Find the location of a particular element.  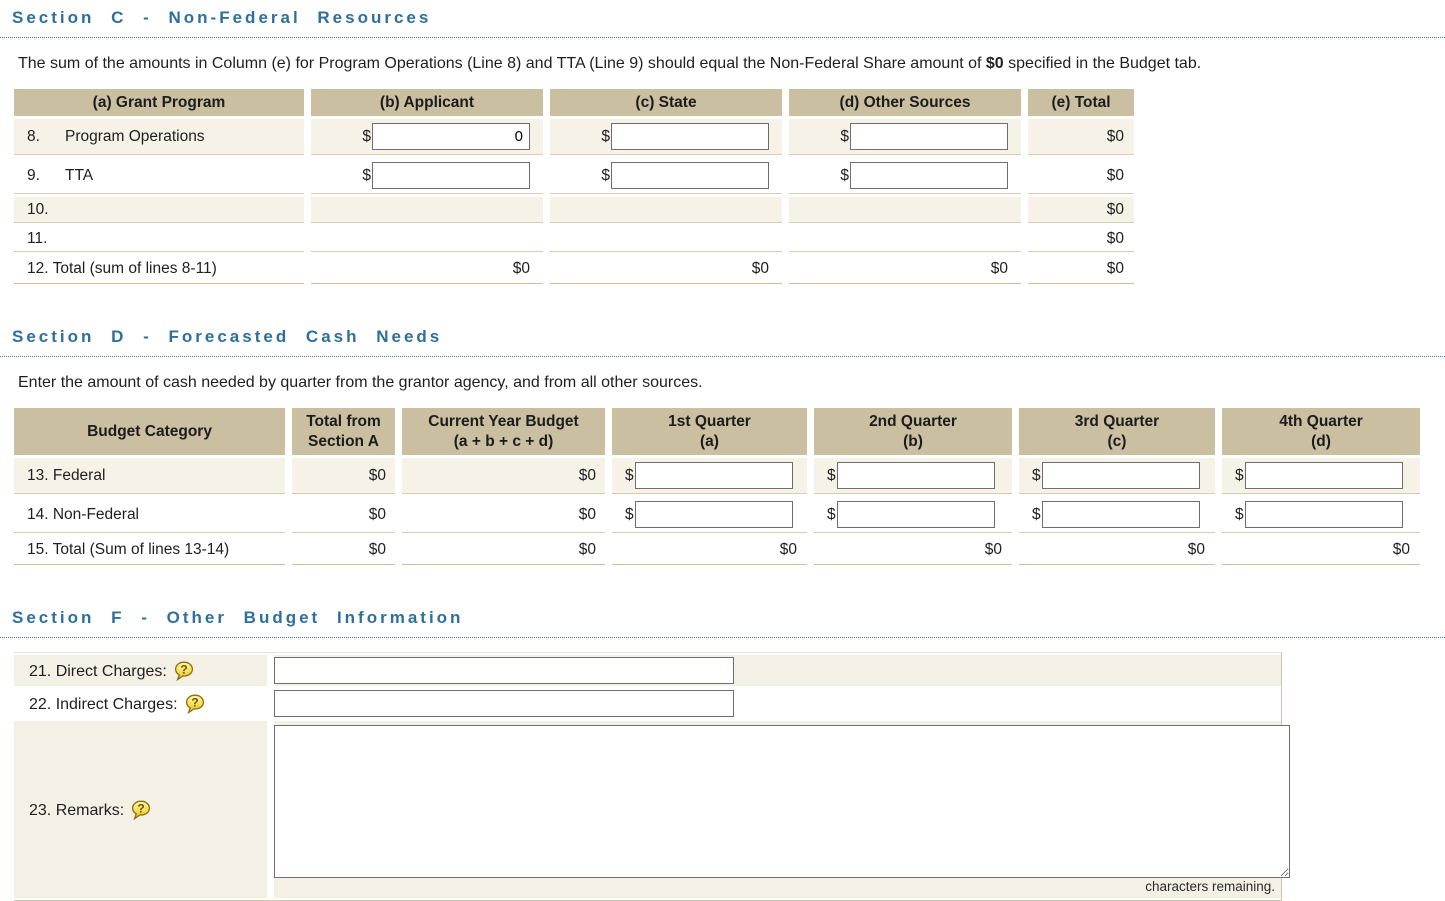

direct-charges-input is located at coordinates (504, 671).